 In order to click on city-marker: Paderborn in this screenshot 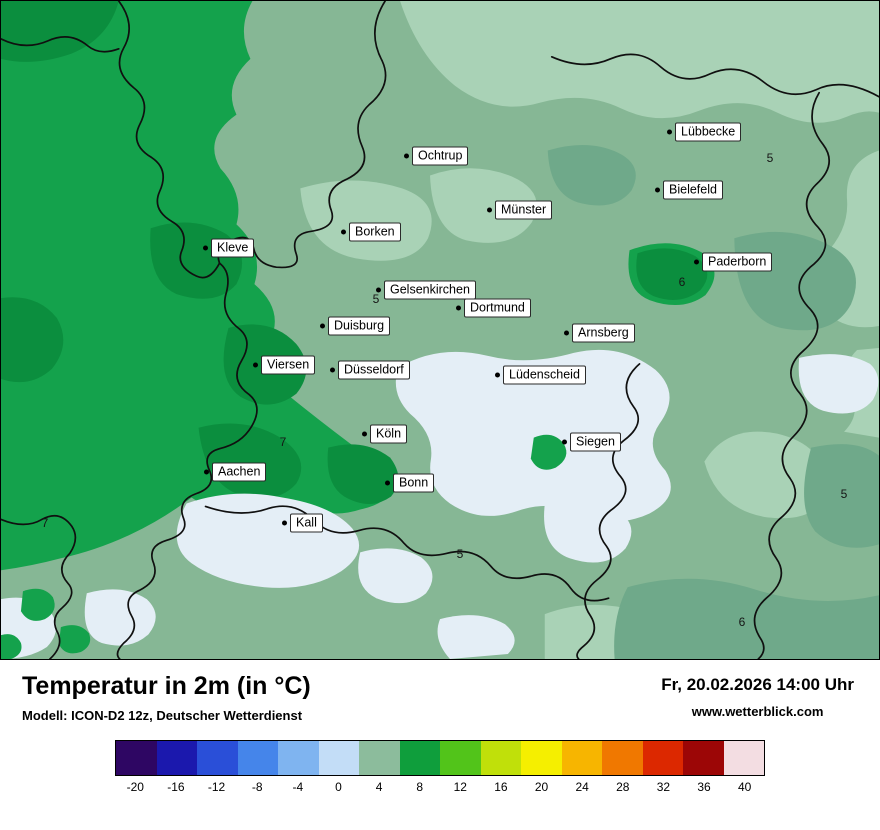, I will do `click(733, 262)`.